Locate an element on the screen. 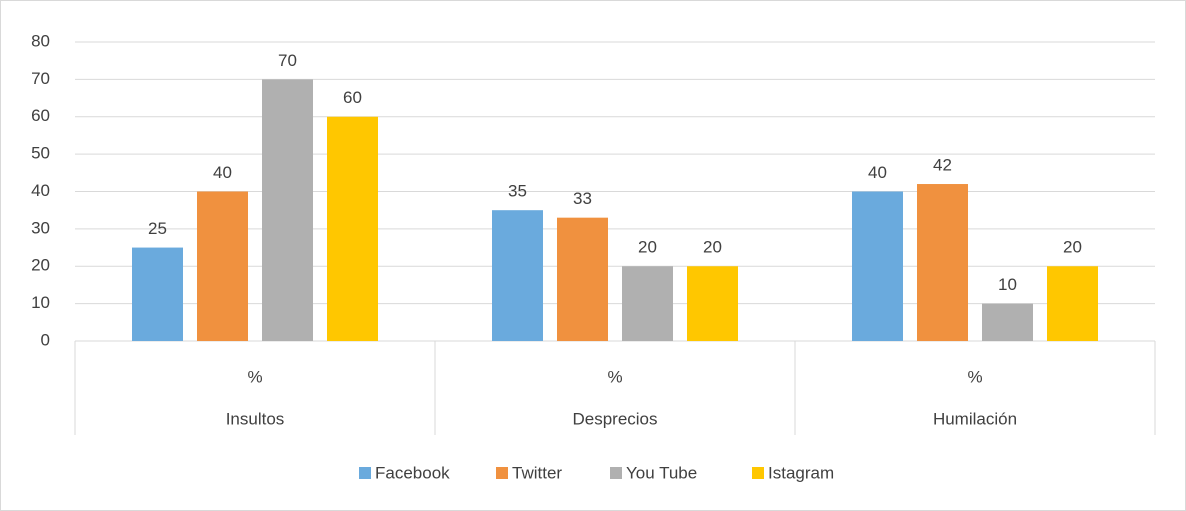  y-tick-label: 20 is located at coordinates (40, 265).